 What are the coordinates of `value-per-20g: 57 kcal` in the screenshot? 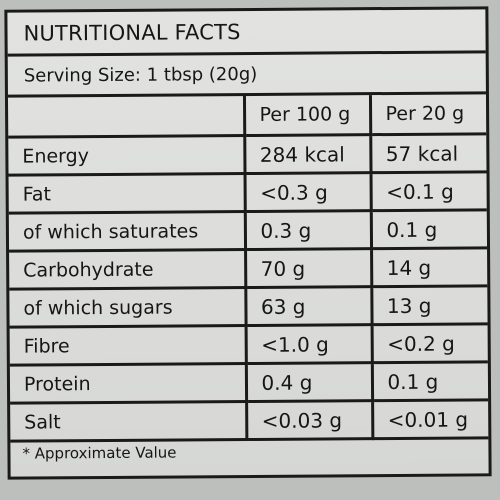 It's located at (428, 153).